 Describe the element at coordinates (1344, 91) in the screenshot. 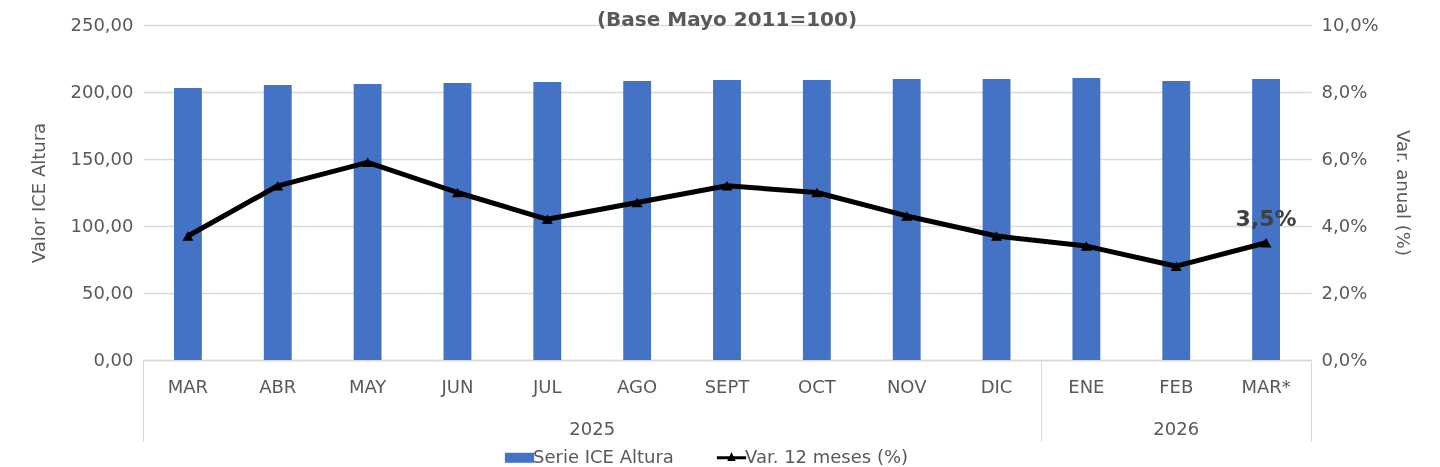

I see `y2-tick-label: 8,0%` at that location.